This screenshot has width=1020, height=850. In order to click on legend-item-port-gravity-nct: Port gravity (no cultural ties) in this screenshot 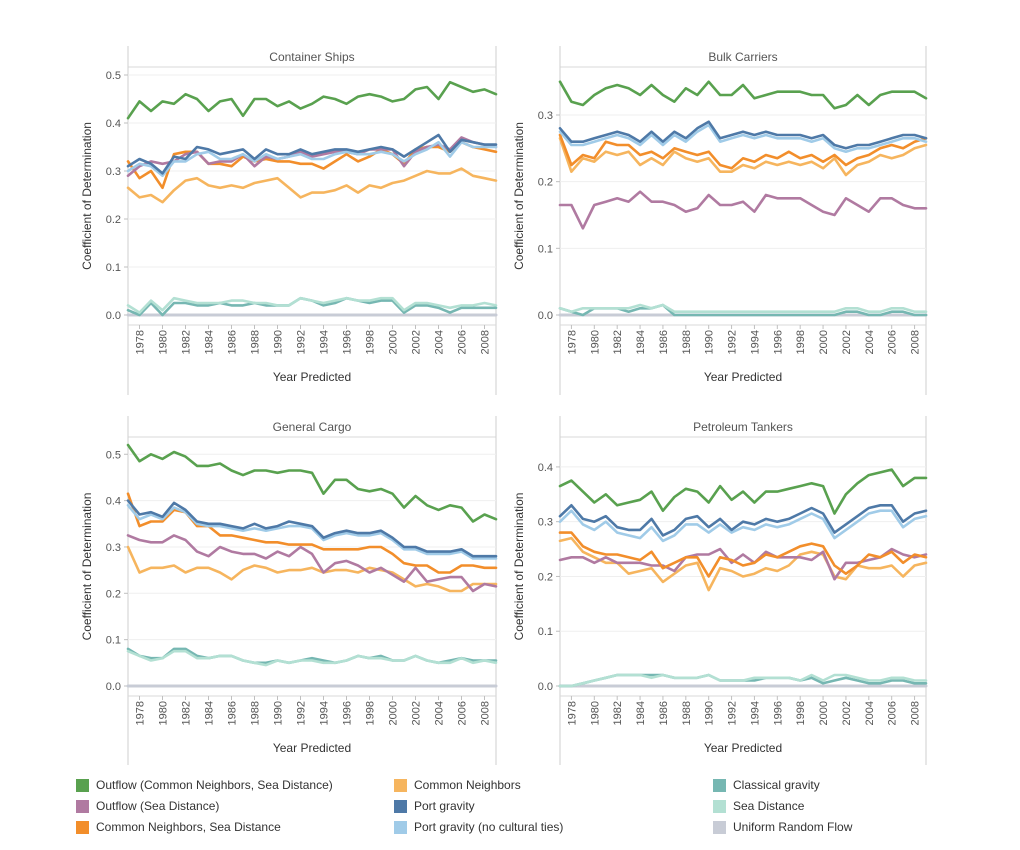, I will do `click(478, 827)`.